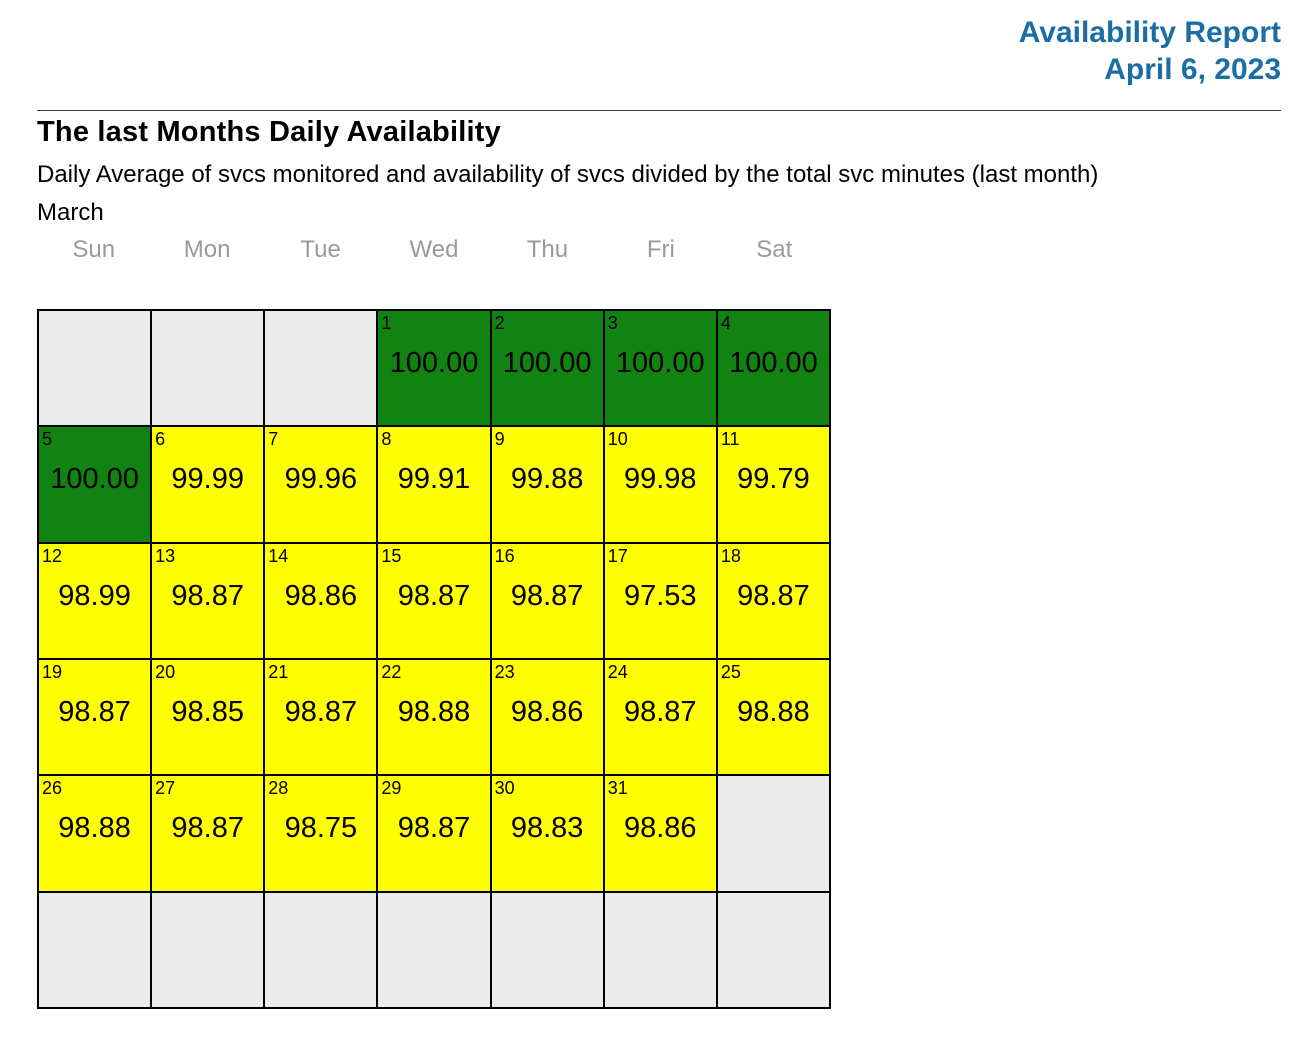  I want to click on calendar-day-cell-18: 18 98.87, so click(773, 600).